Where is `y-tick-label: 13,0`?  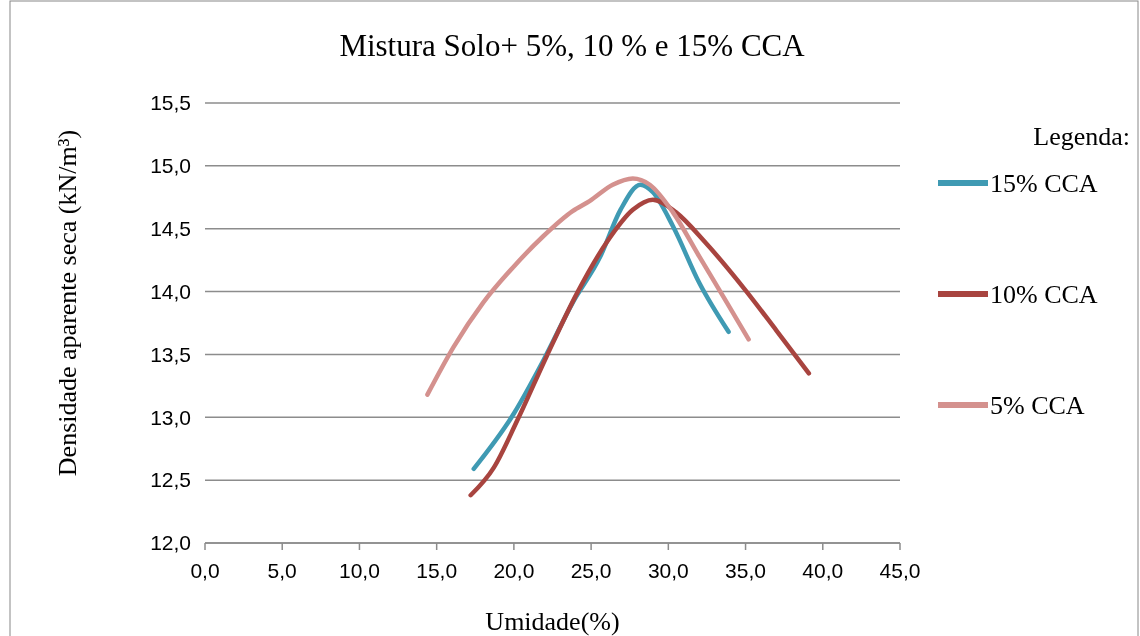 y-tick-label: 13,0 is located at coordinates (170, 417).